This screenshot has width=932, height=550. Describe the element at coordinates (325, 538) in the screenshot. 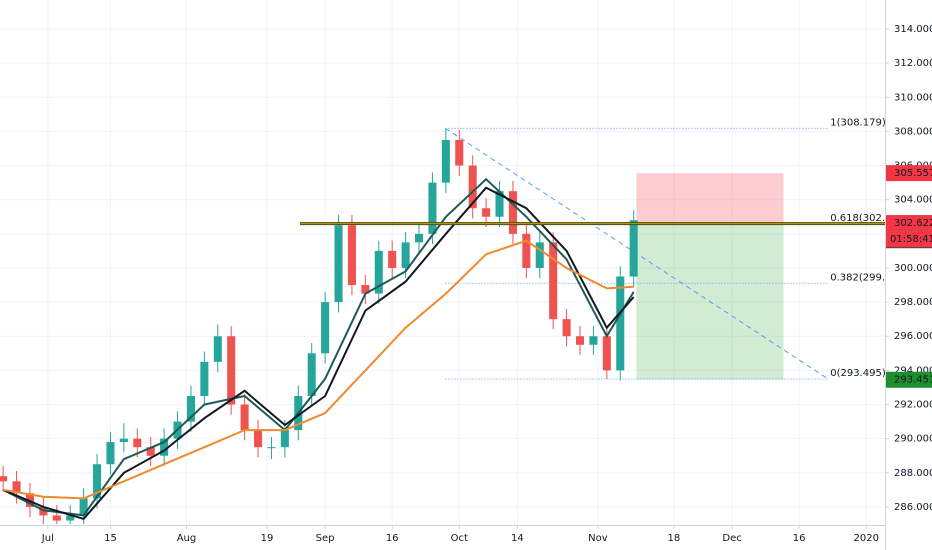

I see `x-tick-label: Sep` at that location.